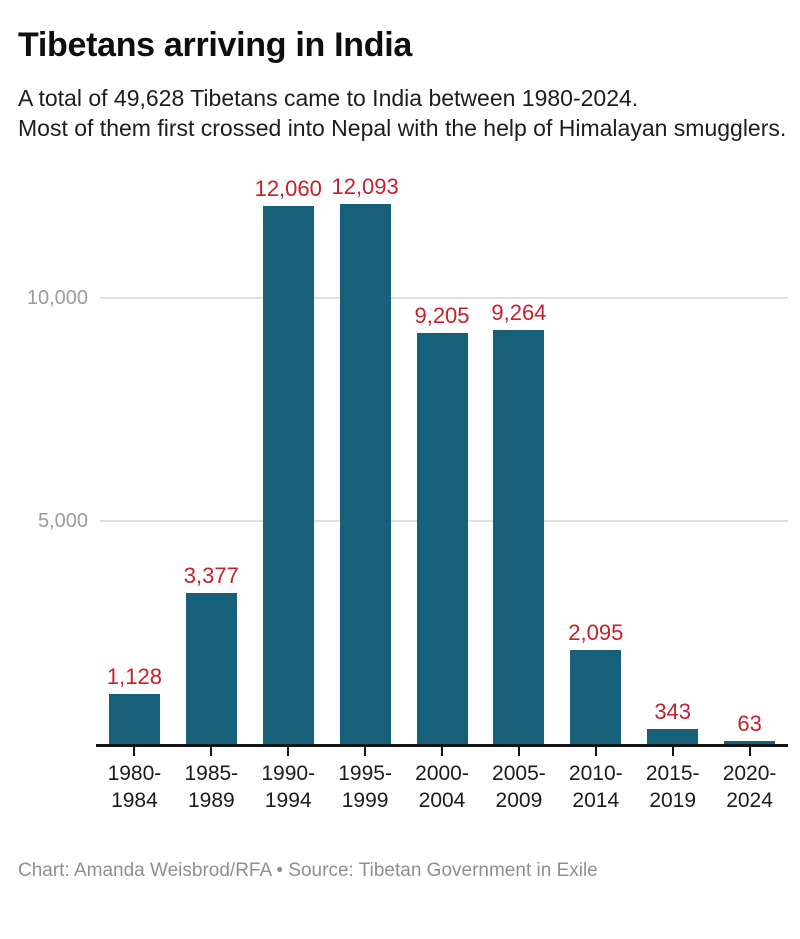  Describe the element at coordinates (215, 45) in the screenshot. I see `chart-title: Tibetans arriving in India` at that location.